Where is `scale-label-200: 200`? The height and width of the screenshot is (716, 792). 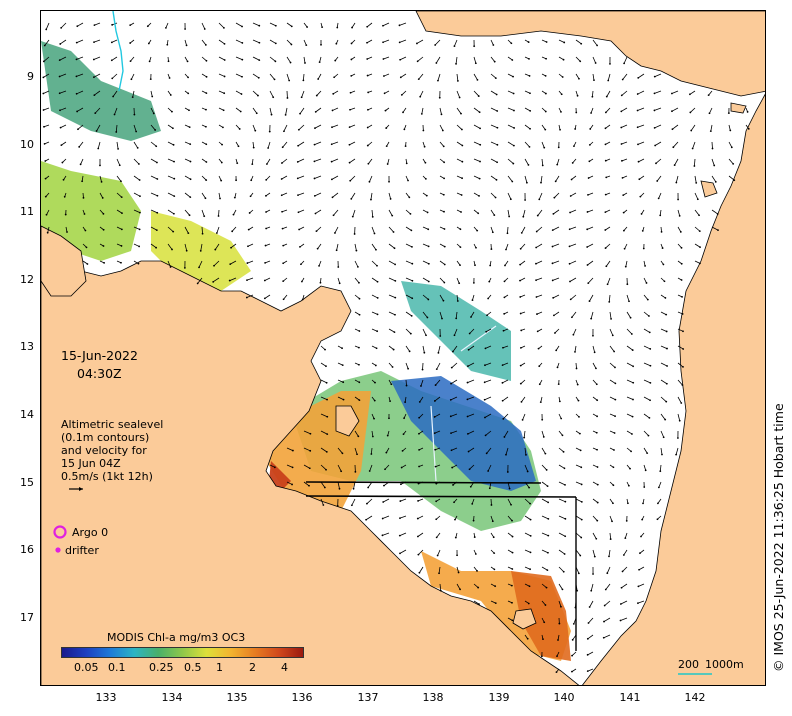
scale-label-200: 200 is located at coordinates (688, 664).